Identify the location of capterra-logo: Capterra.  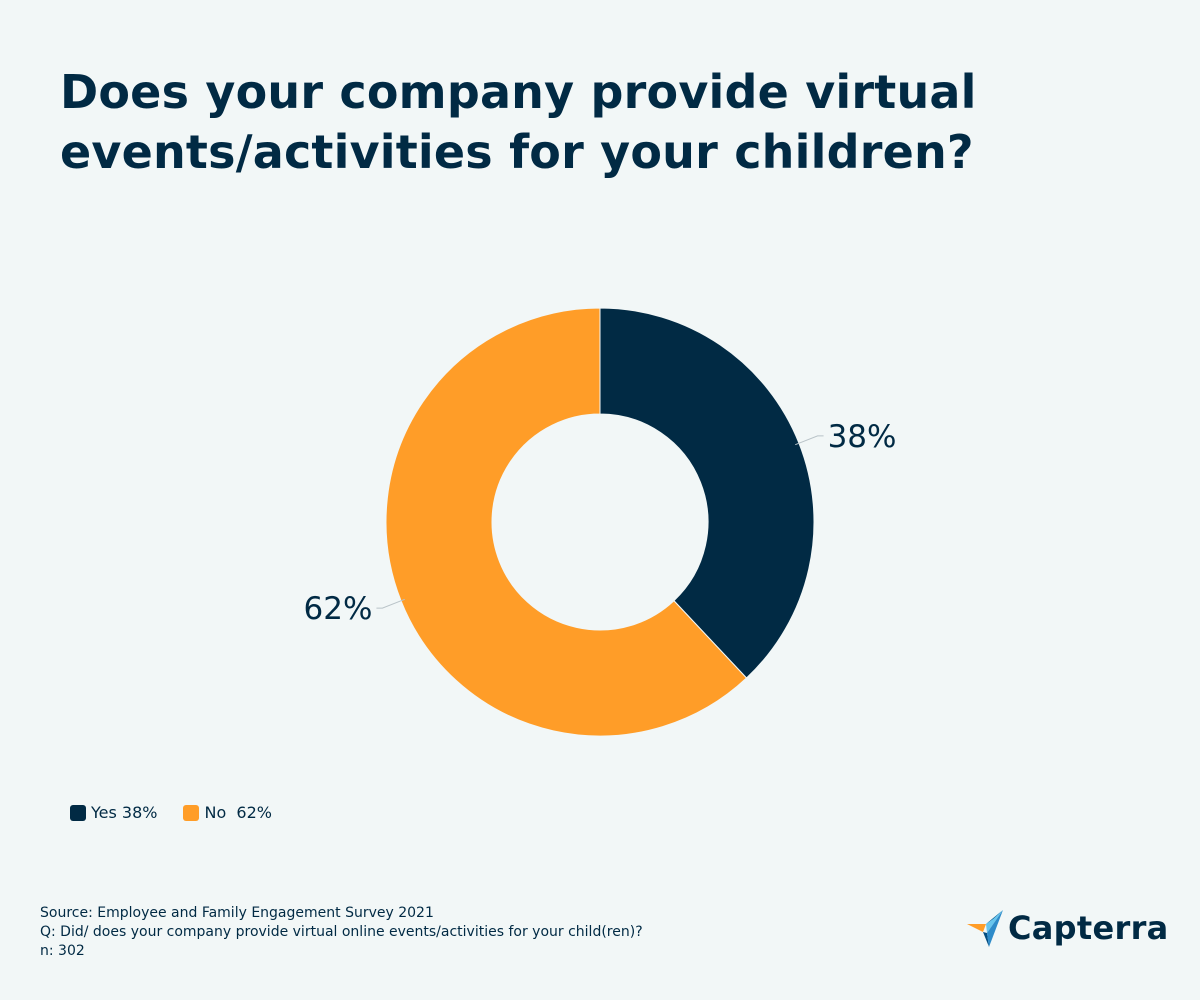
(1067, 928).